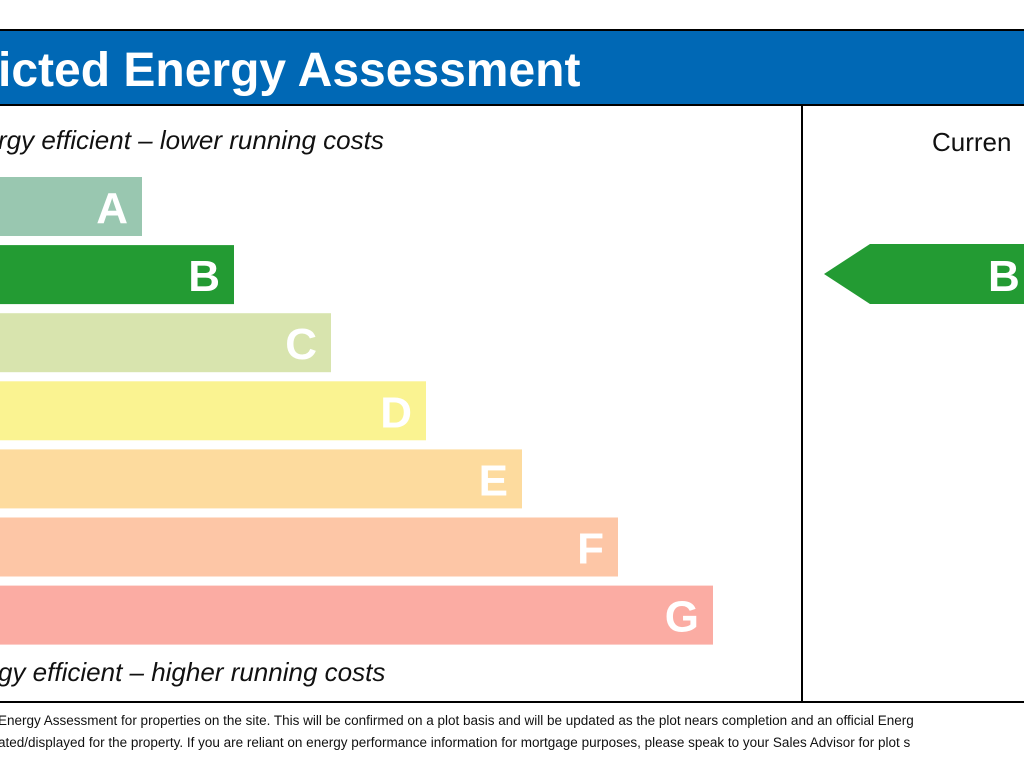 This screenshot has width=1024, height=768. What do you see at coordinates (112, 208) in the screenshot?
I see `band-letter: A` at bounding box center [112, 208].